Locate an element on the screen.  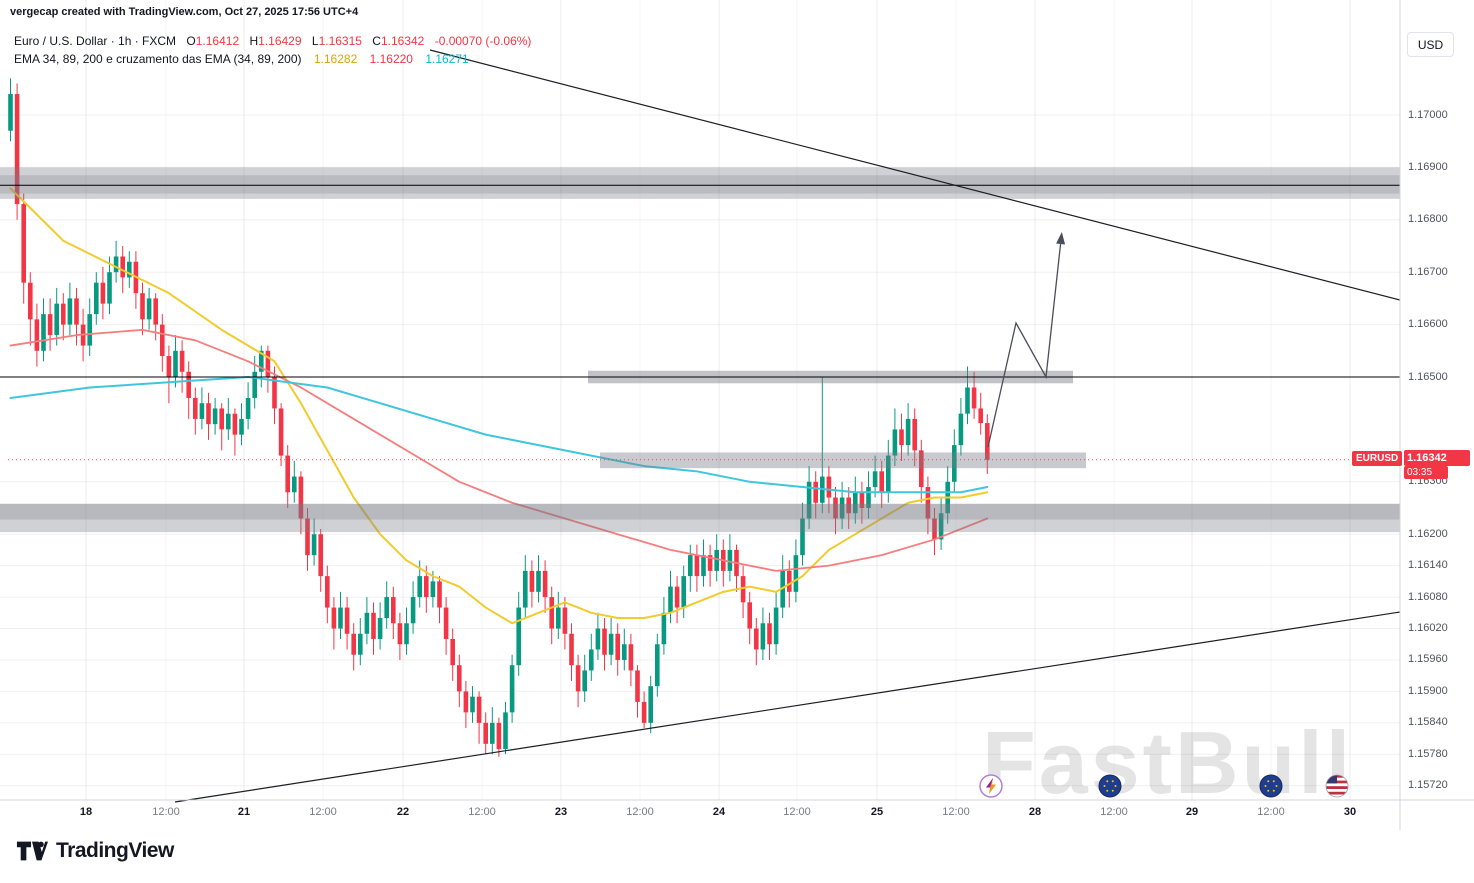
flash-event-icon is located at coordinates (991, 786).